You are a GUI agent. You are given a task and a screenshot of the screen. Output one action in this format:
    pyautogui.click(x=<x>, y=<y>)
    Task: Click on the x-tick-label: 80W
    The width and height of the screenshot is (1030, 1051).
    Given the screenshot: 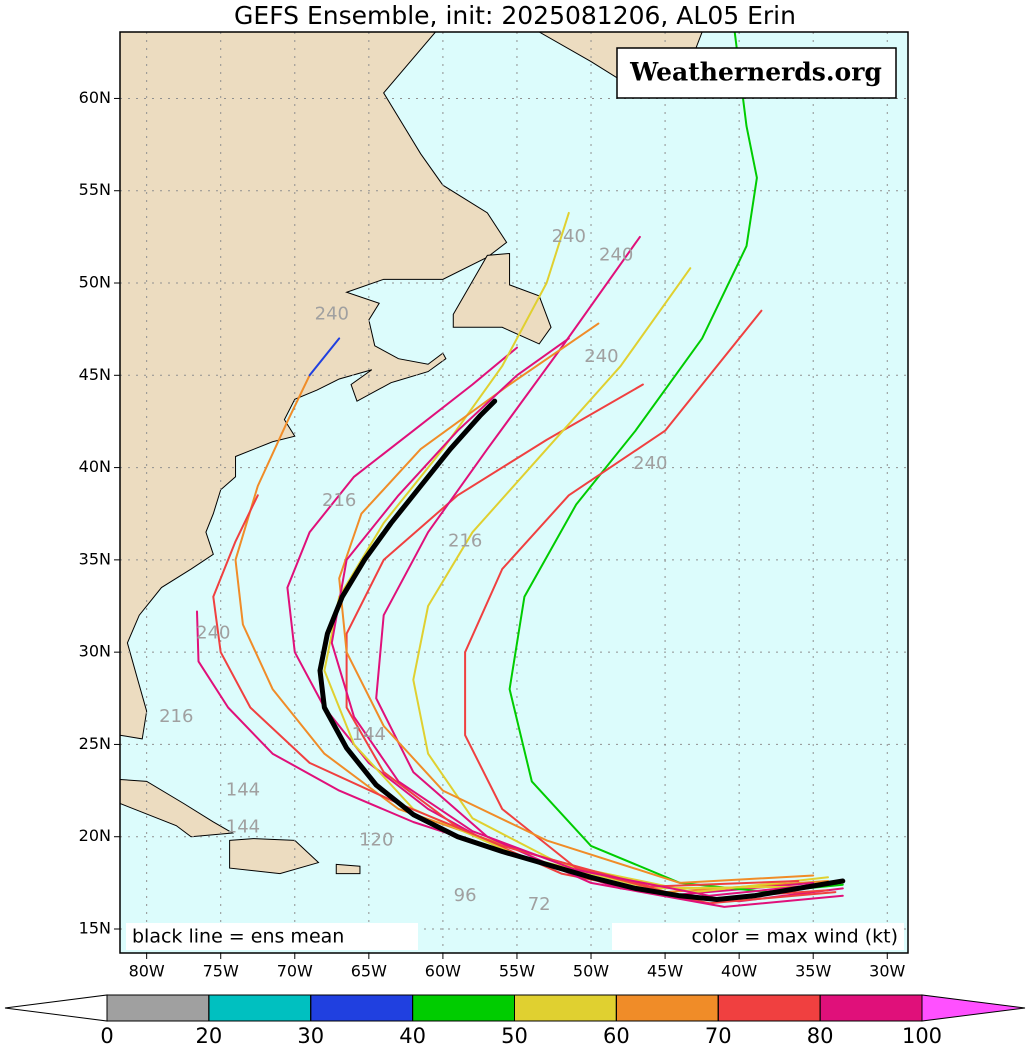 What is the action you would take?
    pyautogui.click(x=147, y=971)
    